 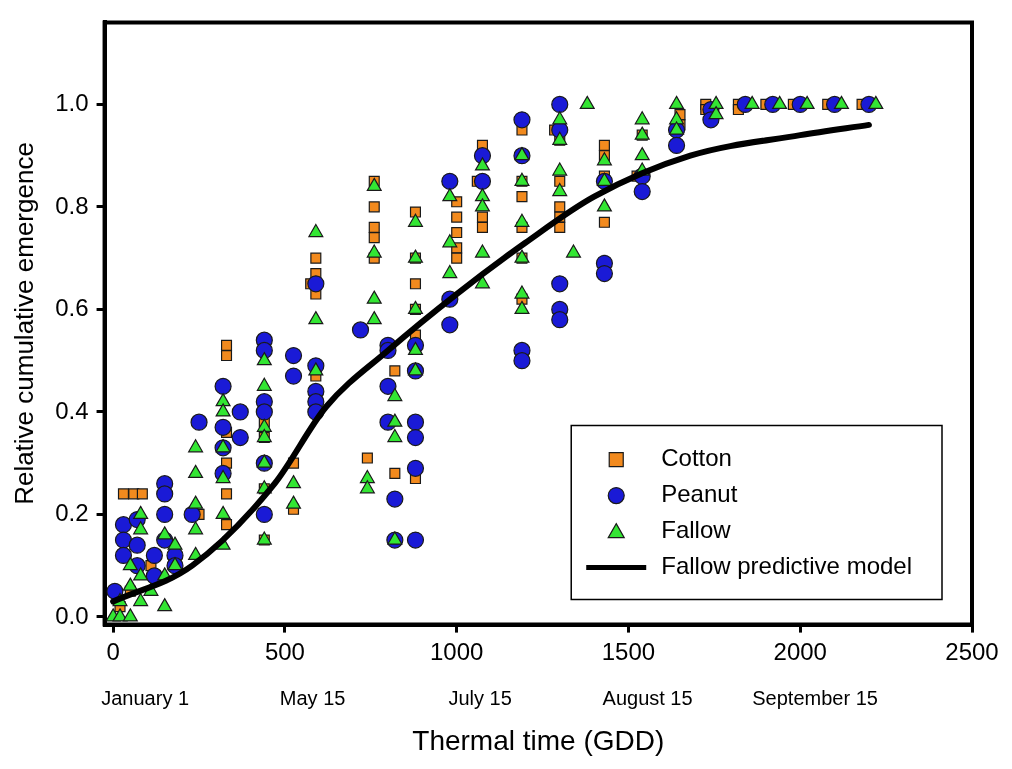 I want to click on x-tick-label: 2500, so click(x=972, y=651).